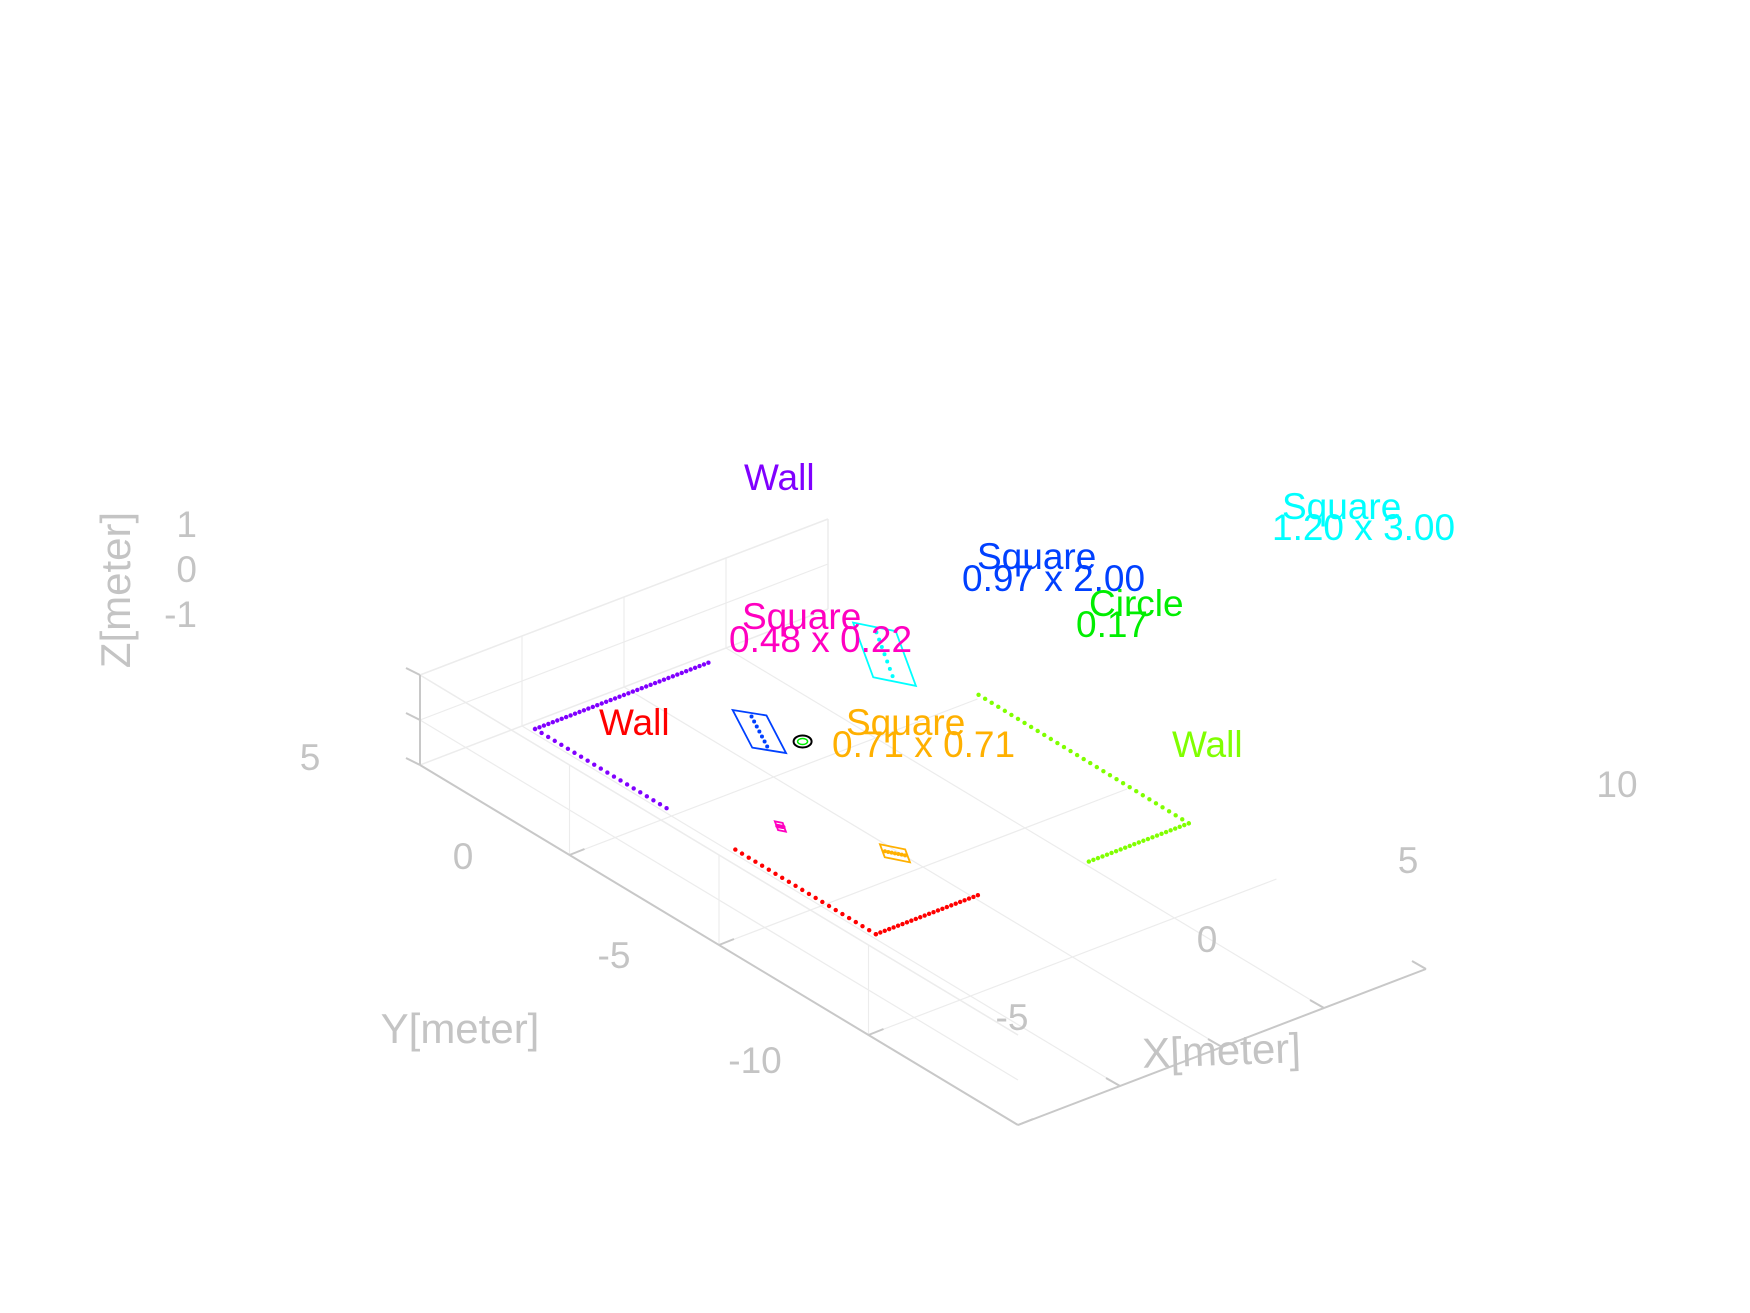 This screenshot has width=1750, height=1313. I want to click on wall-label-green: Wall, so click(1207, 744).